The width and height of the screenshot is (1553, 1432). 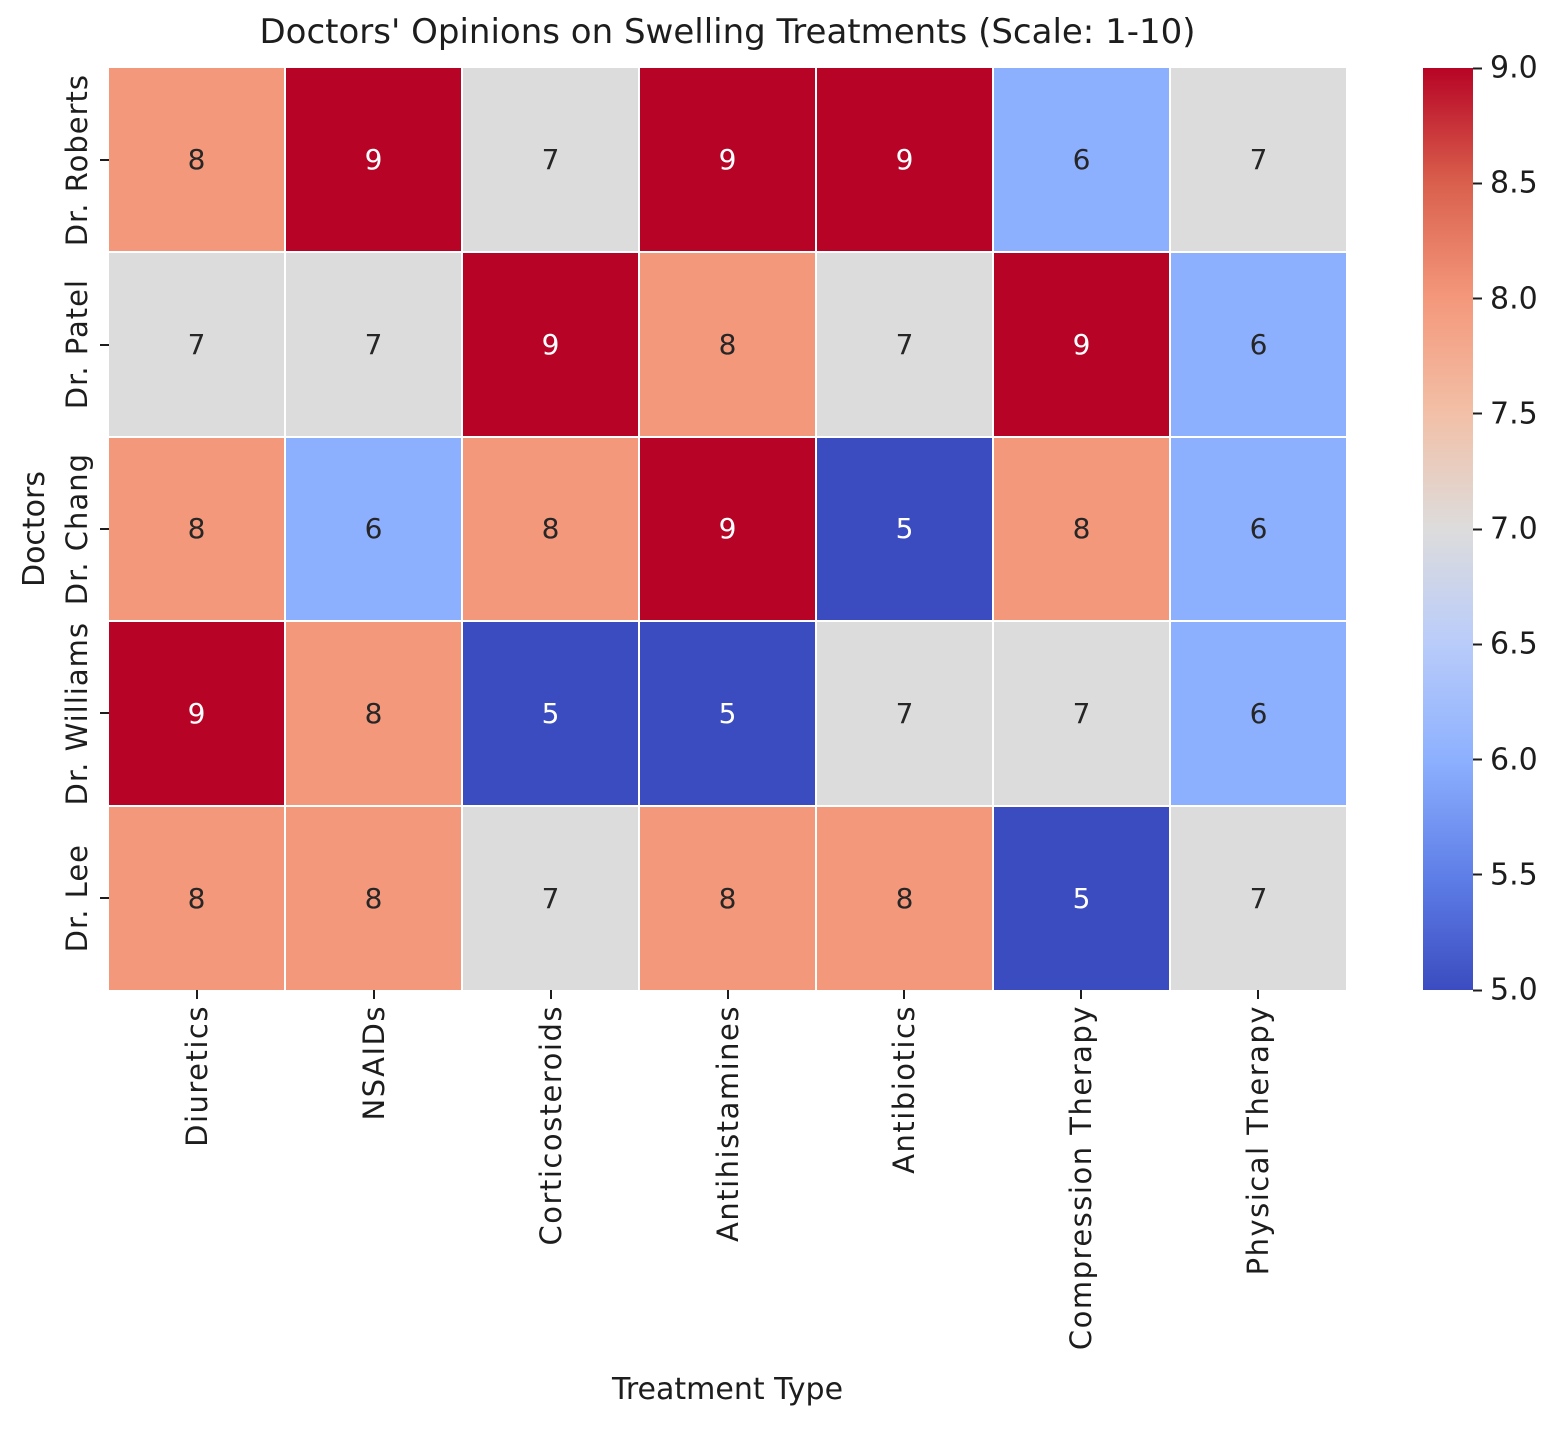 I want to click on x-tick-label: Compression Therapy, so click(x=1080, y=1178).